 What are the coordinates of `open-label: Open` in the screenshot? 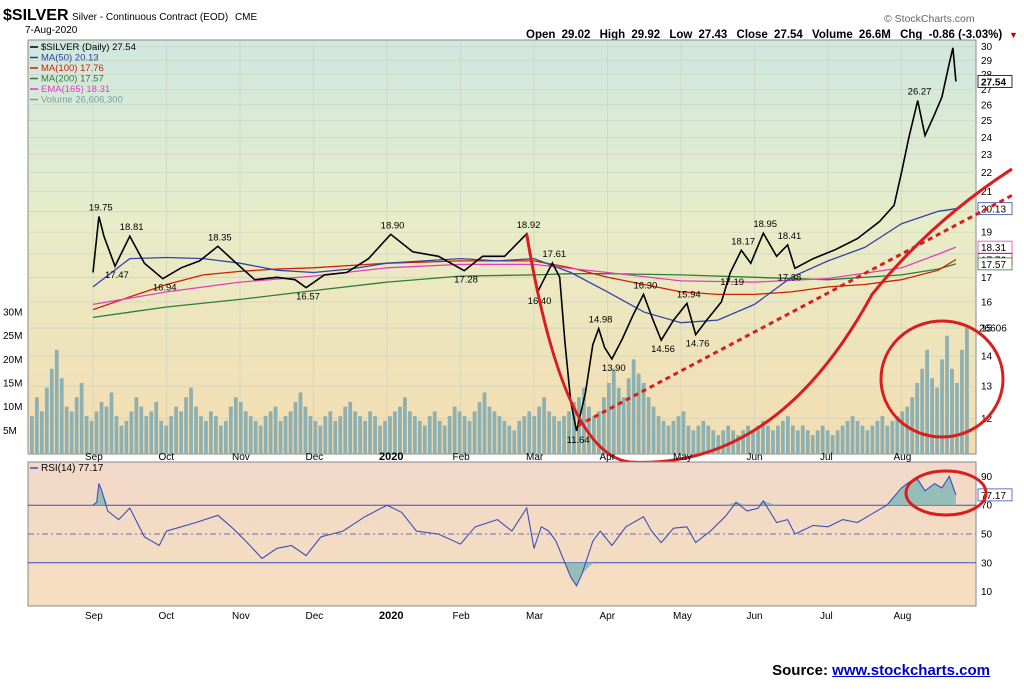 It's located at (540, 35).